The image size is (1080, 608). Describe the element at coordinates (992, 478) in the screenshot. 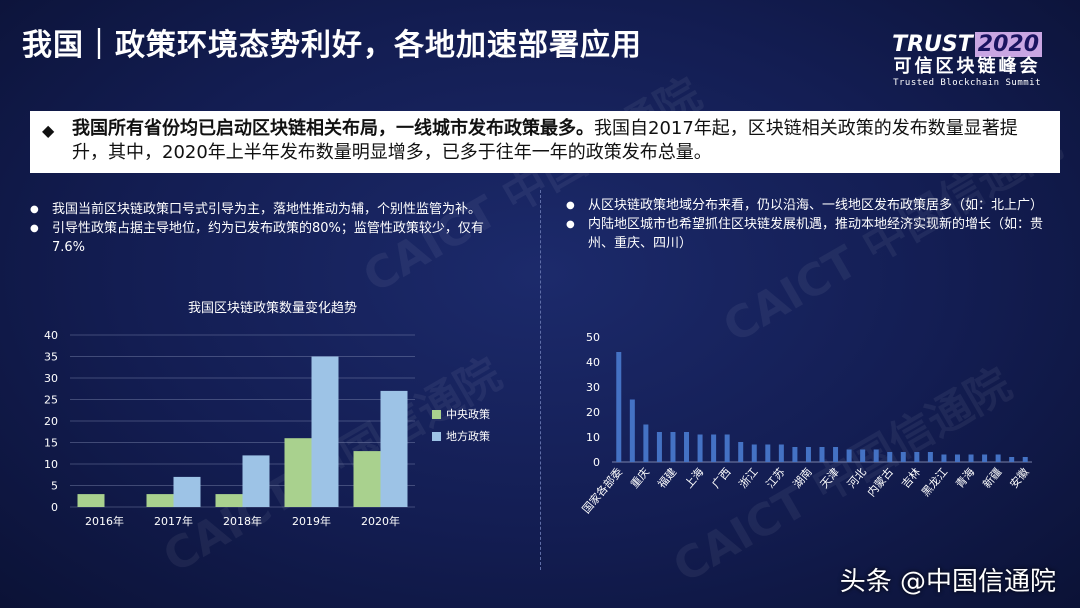

I see `x-tick-label: 新疆` at that location.